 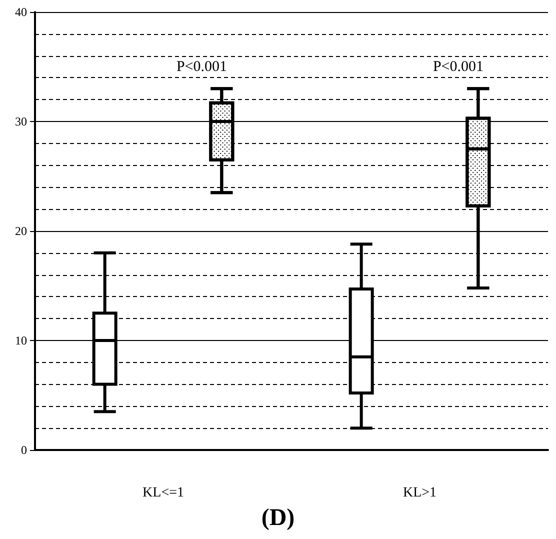 I want to click on y-tick-label: 30, so click(x=21, y=121).